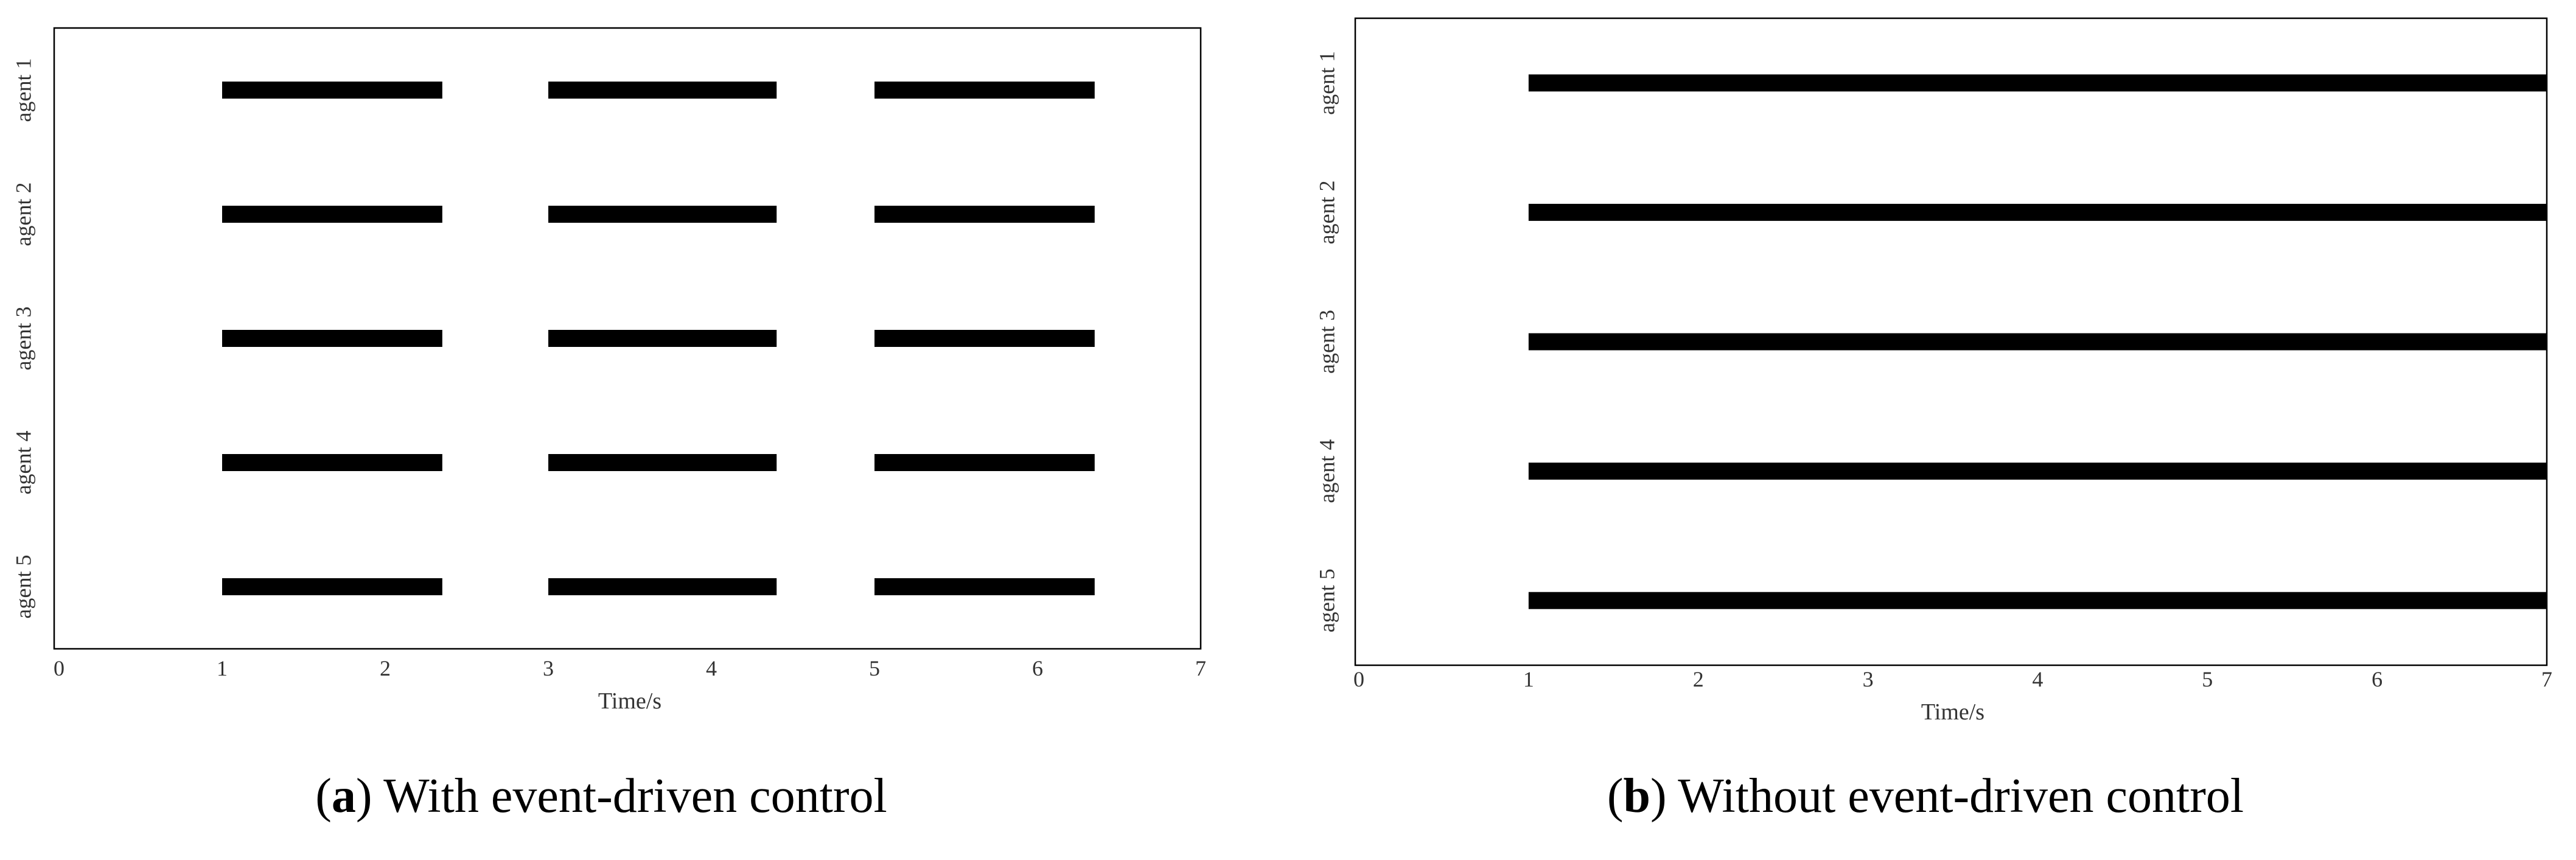  Describe the element at coordinates (1947, 796) in the screenshot. I see `caption-part: ) Without event-driven control` at that location.